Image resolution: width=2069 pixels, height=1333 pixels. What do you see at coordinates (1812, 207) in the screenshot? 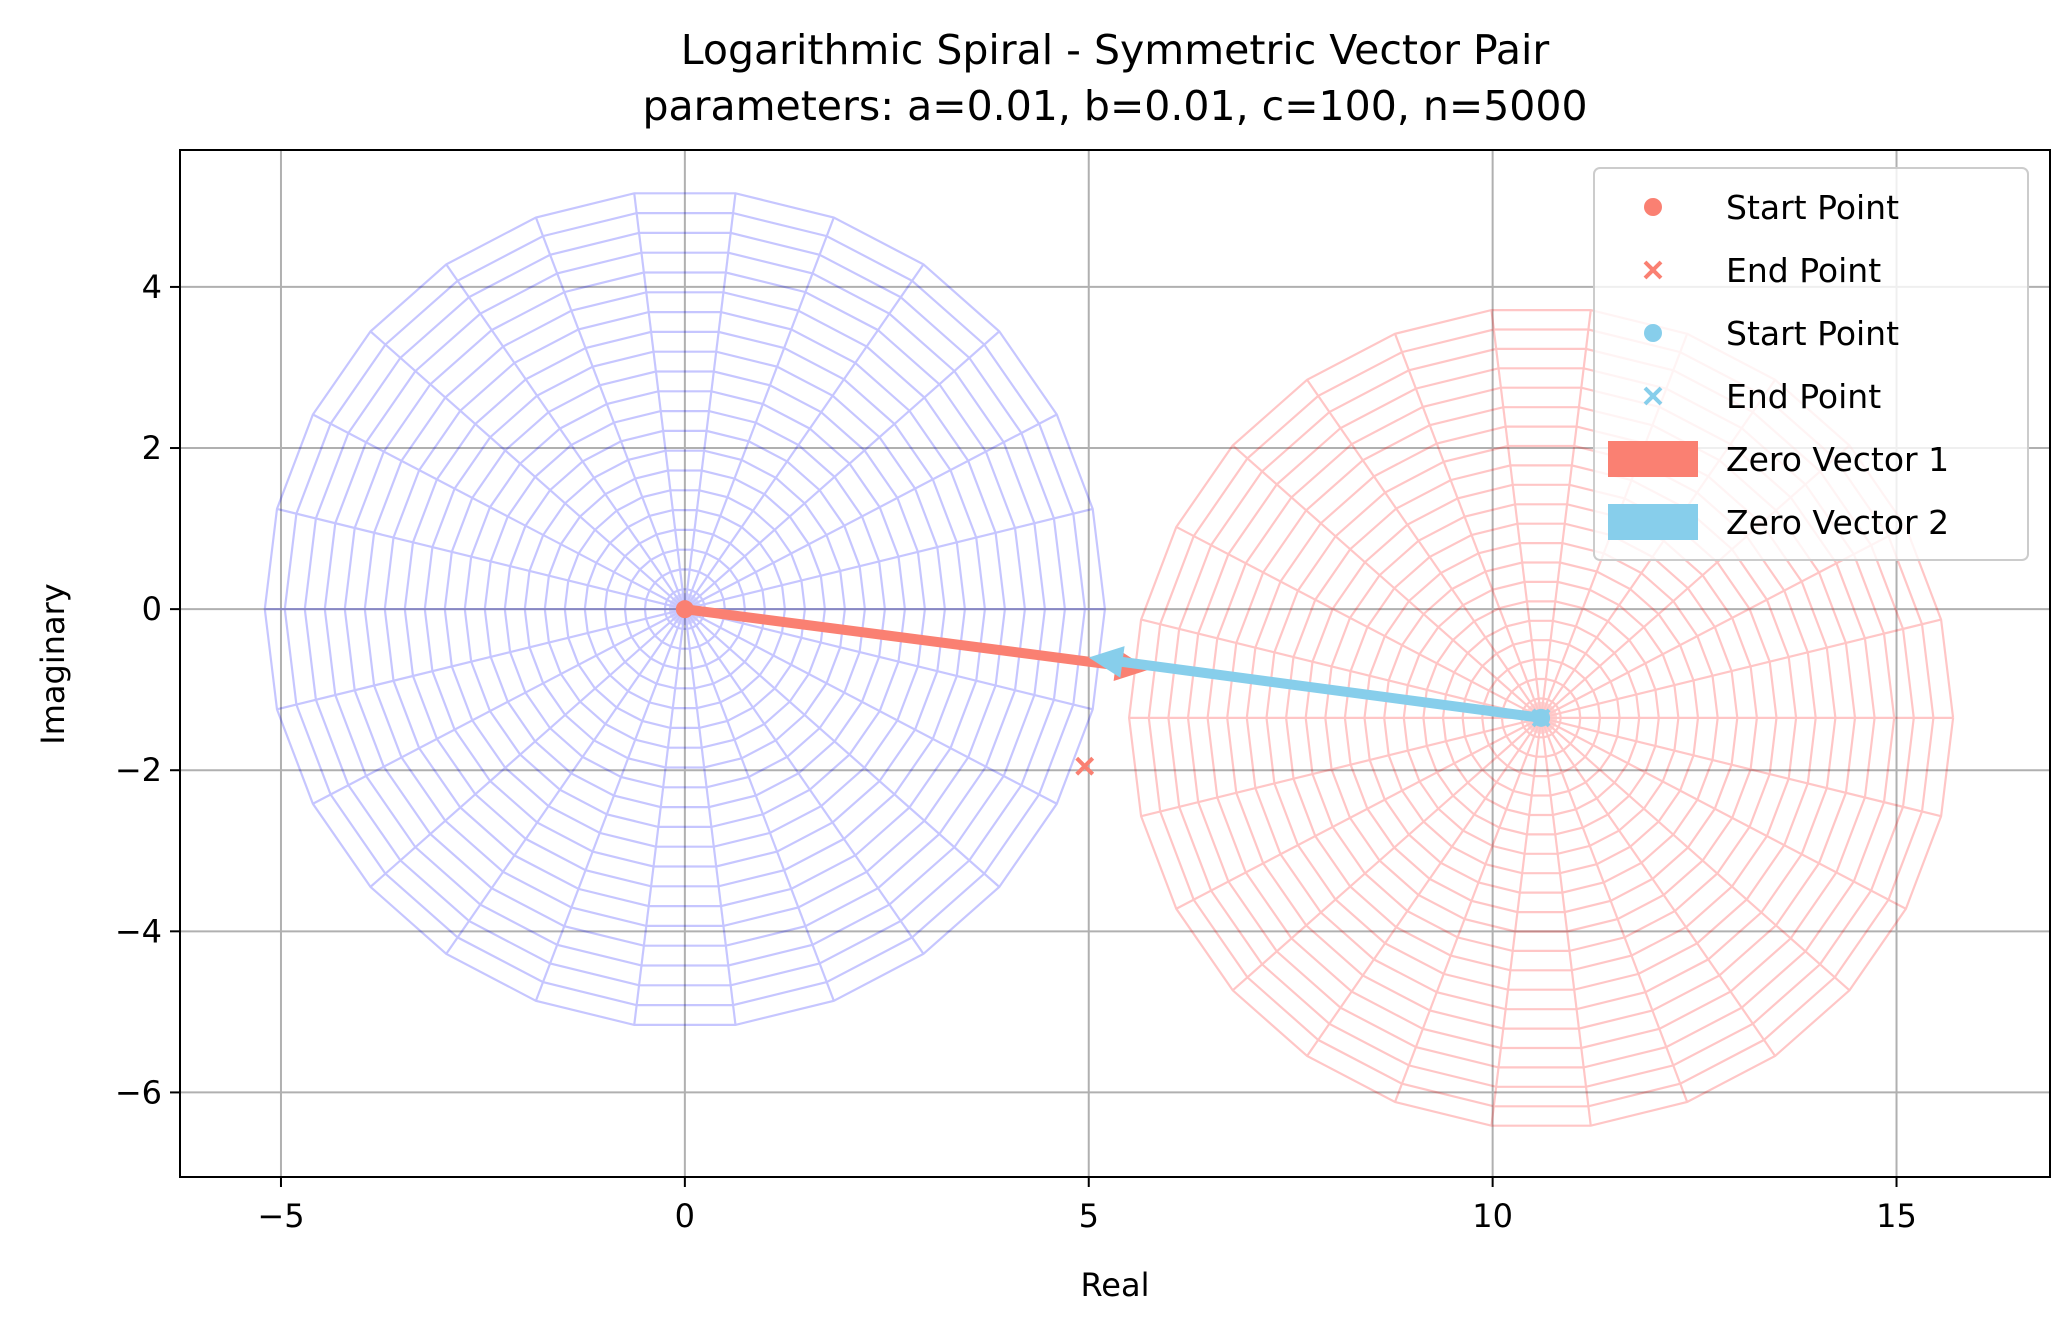
I see `legend-label: Start Point` at bounding box center [1812, 207].